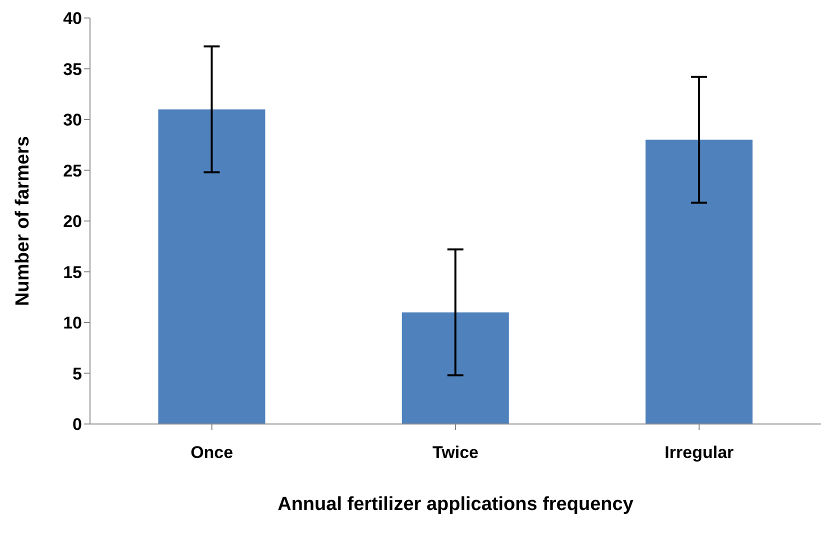  What do you see at coordinates (699, 452) in the screenshot?
I see `x-tick-label: Irregular` at bounding box center [699, 452].